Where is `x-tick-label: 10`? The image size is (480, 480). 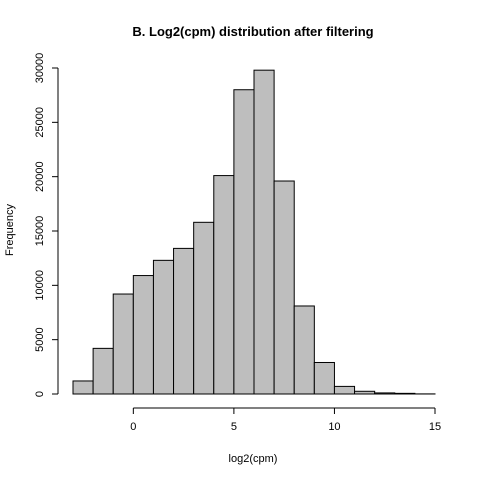
x-tick-label: 10 is located at coordinates (334, 427).